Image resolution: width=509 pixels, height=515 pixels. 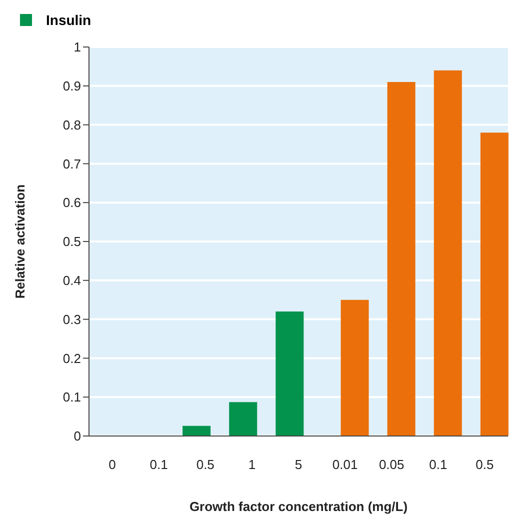 I want to click on y-axis-title: Relative activation, so click(x=20, y=241).